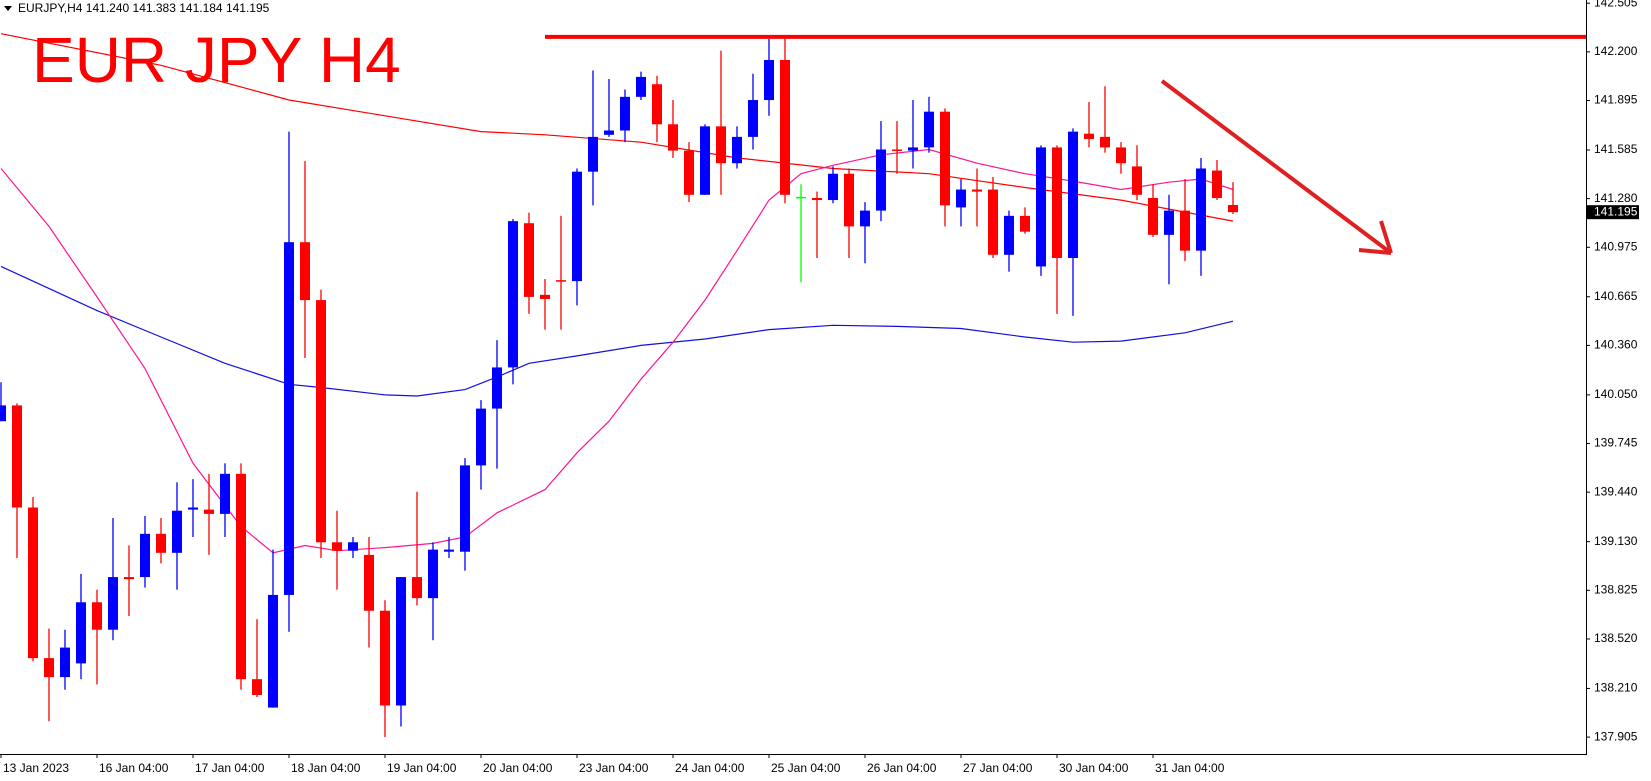  I want to click on x-tick-label: 20 Jan 04:00, so click(518, 768).